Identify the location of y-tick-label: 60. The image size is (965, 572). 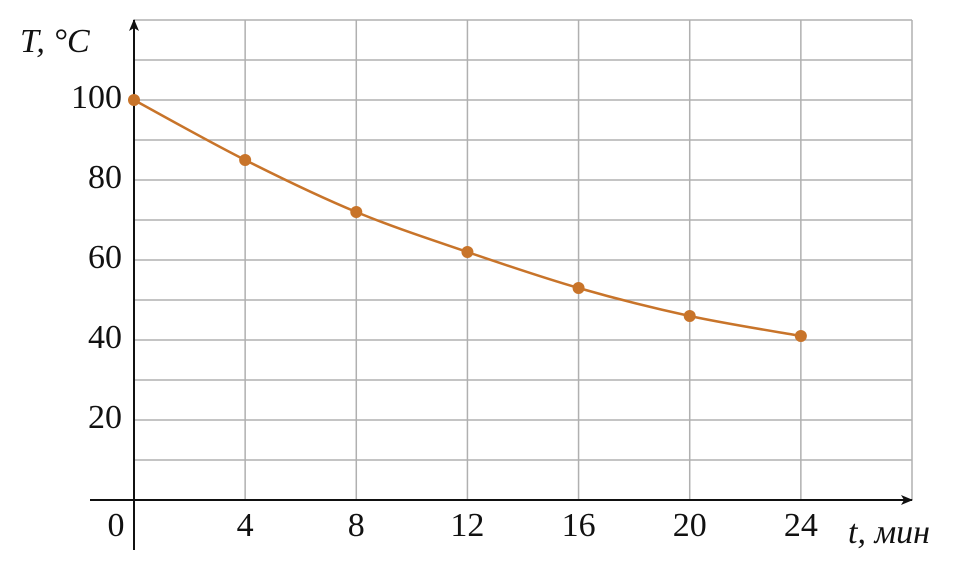
(105, 257).